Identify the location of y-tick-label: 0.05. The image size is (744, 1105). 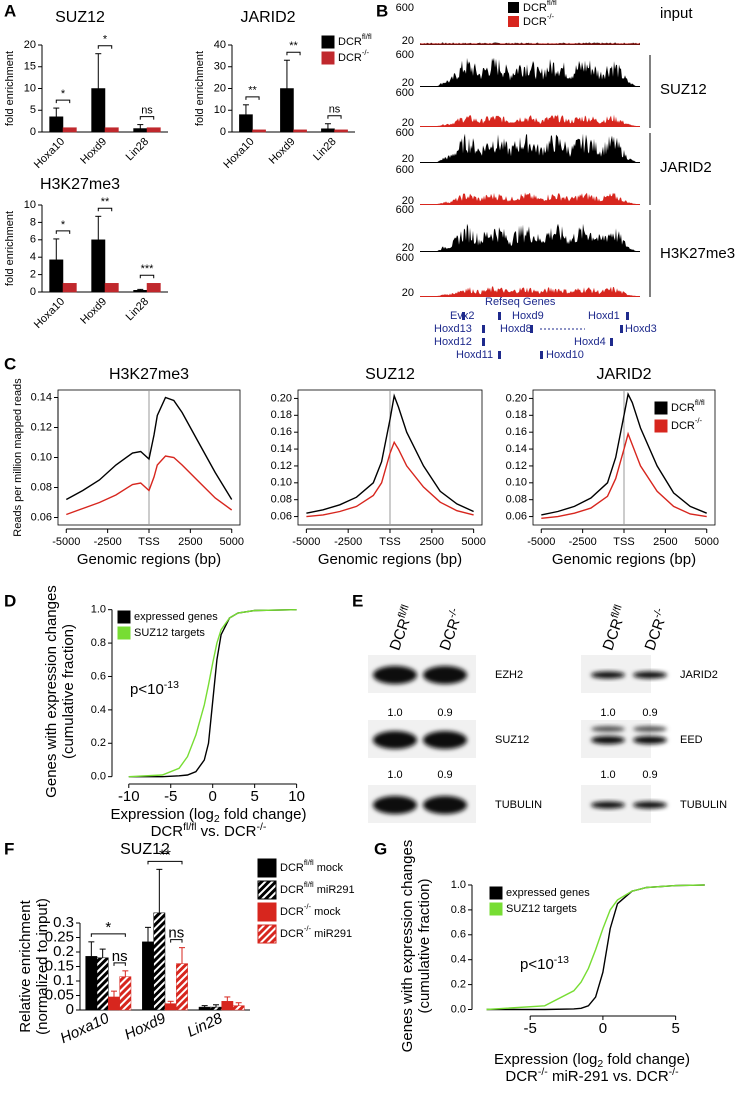
(59, 994).